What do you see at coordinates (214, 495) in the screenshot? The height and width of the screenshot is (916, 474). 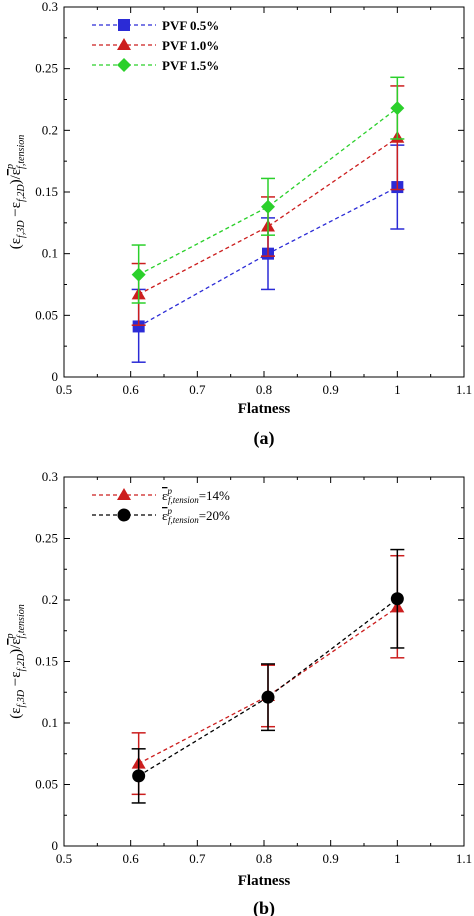 I see `label-part: =14%` at bounding box center [214, 495].